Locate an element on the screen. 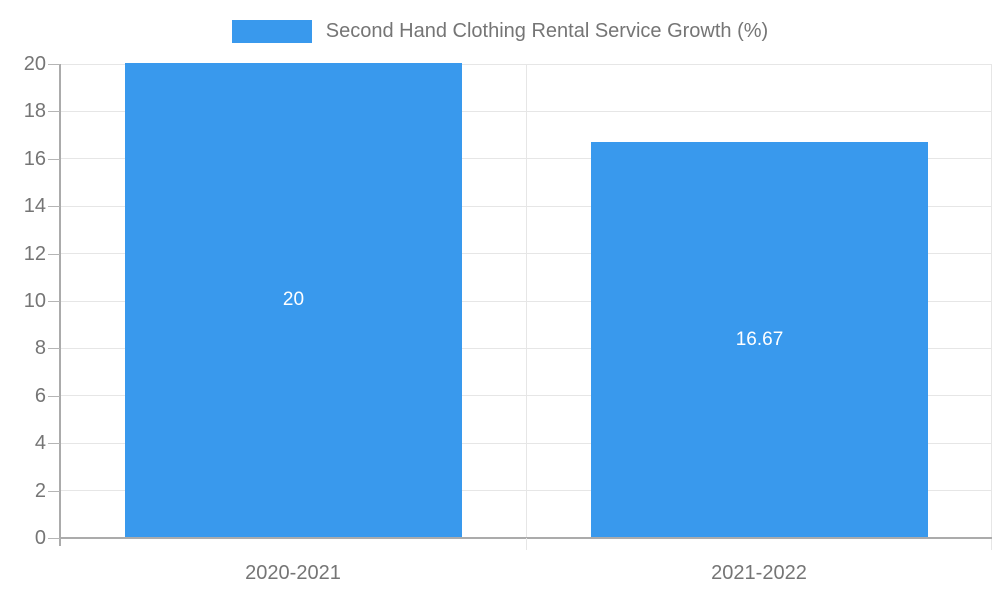 This screenshot has width=1000, height=600. x-tick-label: 2020-2021 is located at coordinates (293, 573).